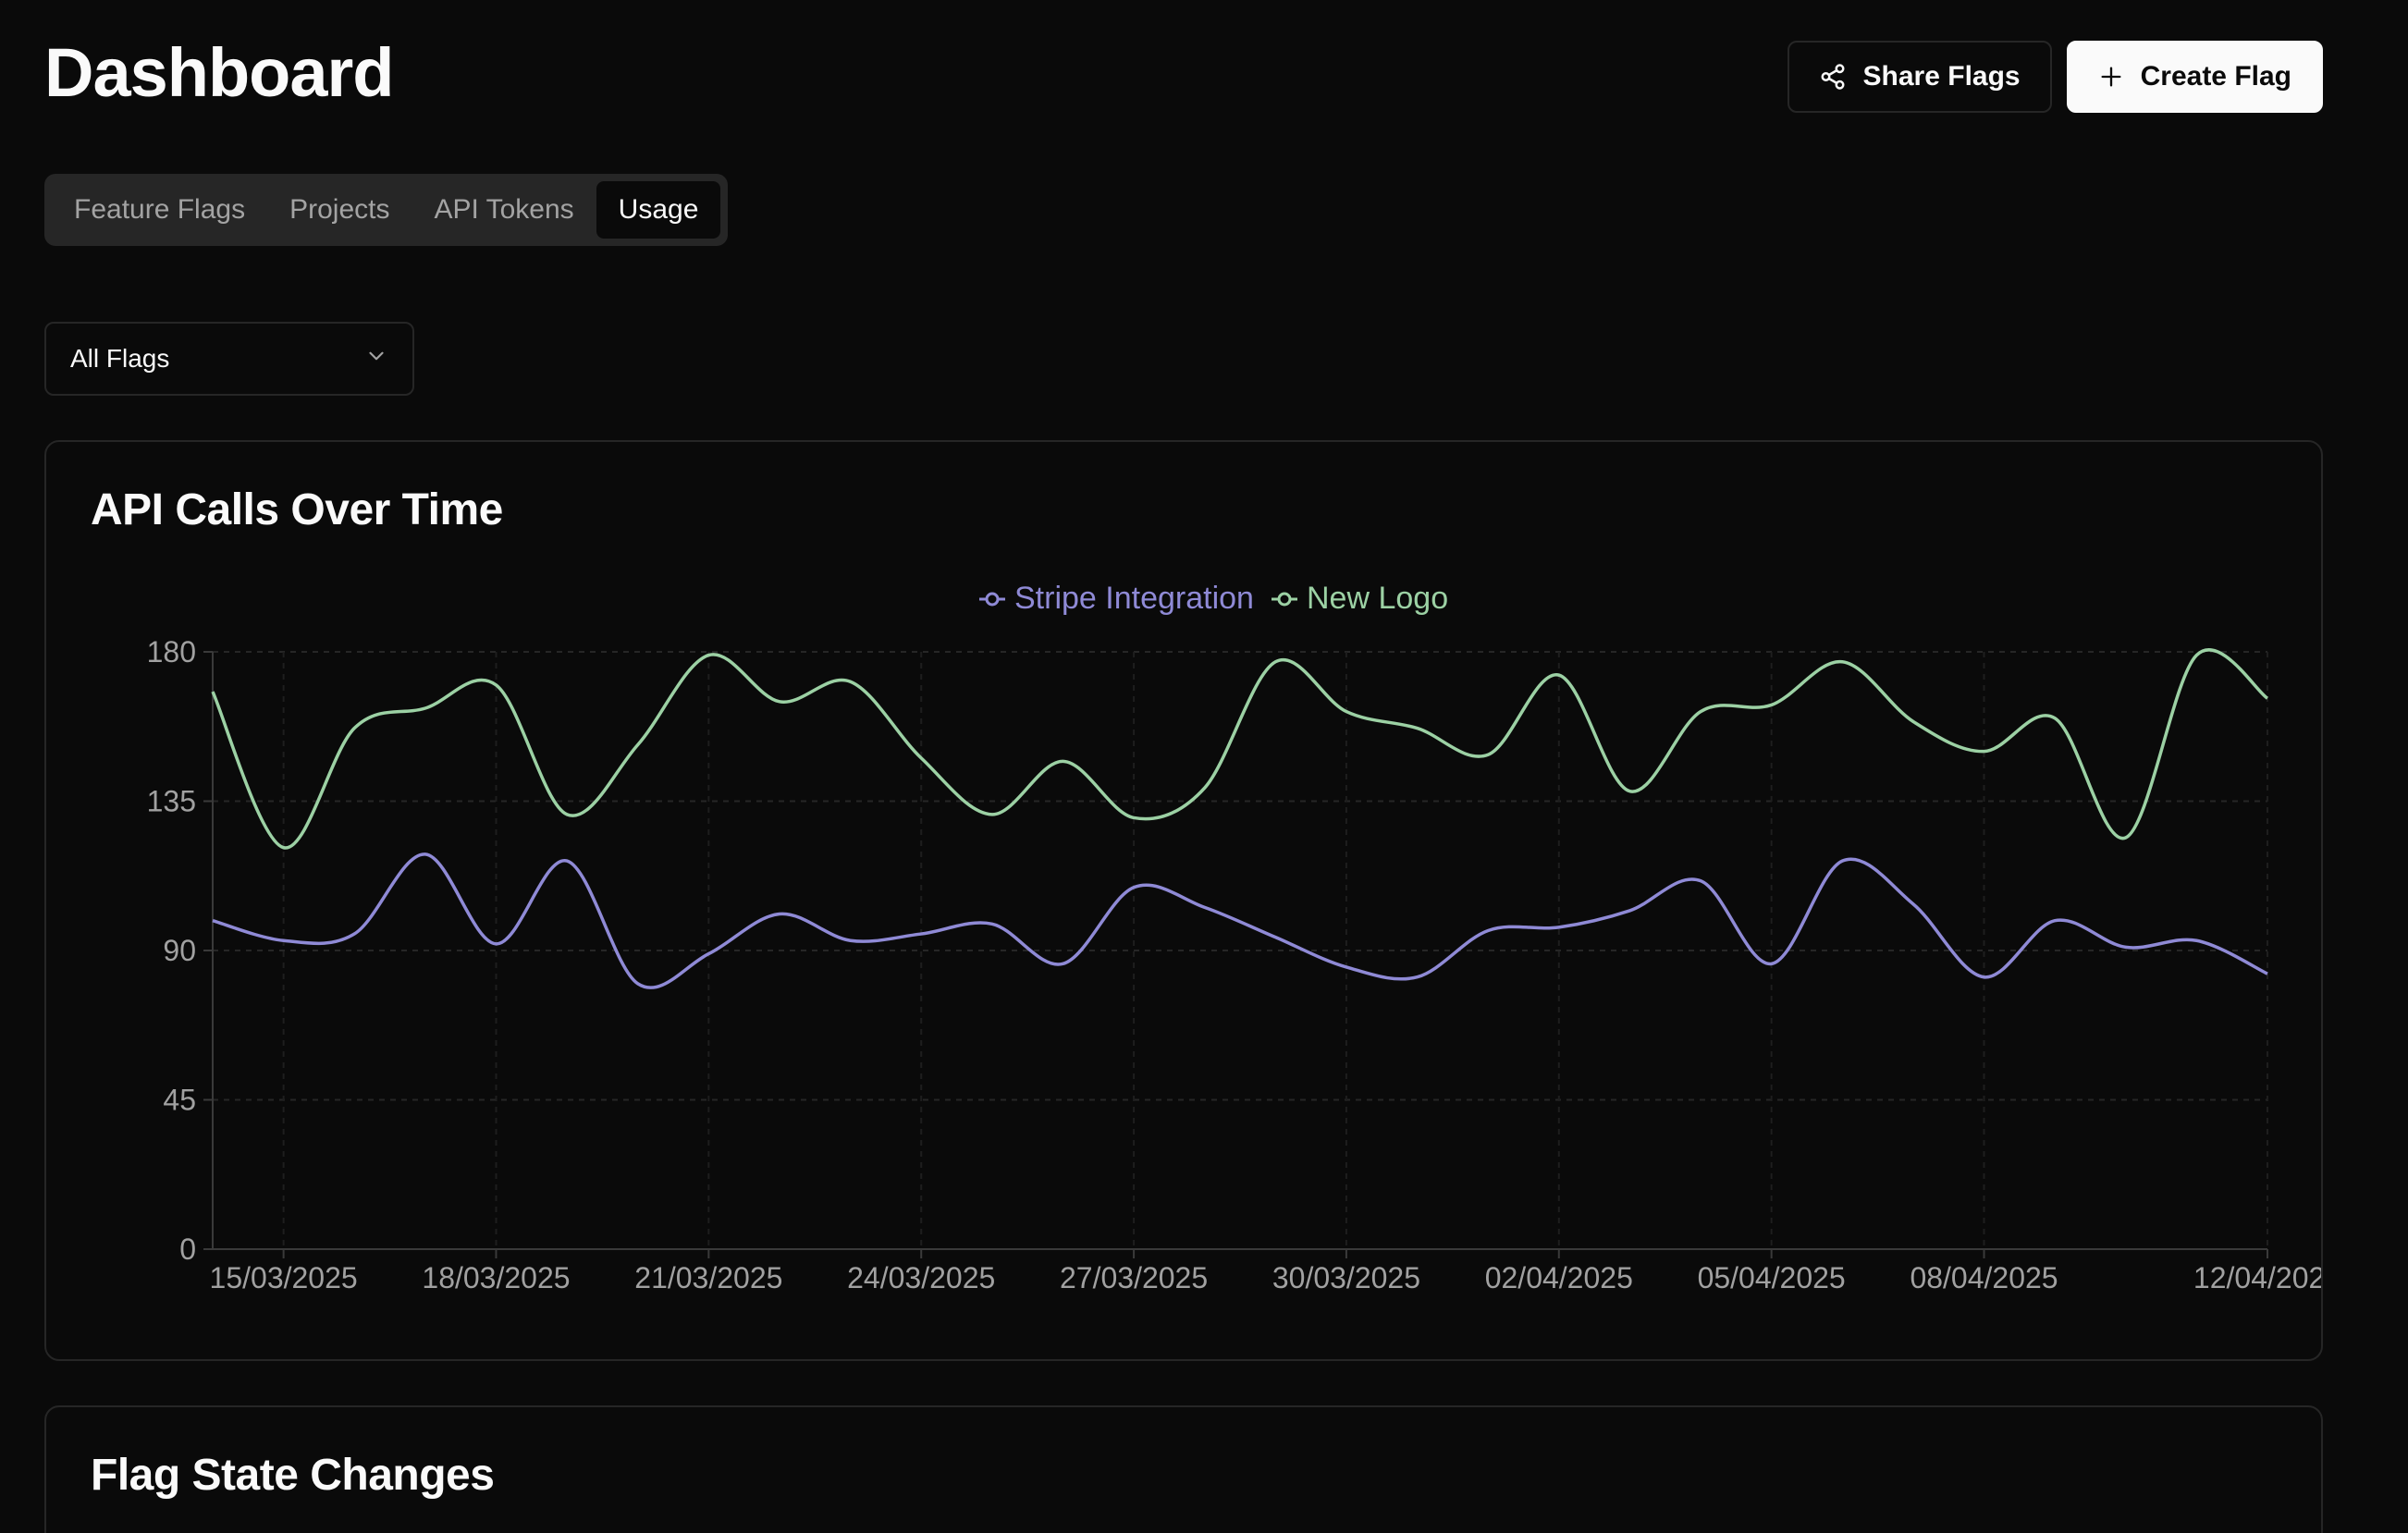  What do you see at coordinates (921, 1277) in the screenshot?
I see `x-tick-label: 24/03/2025` at bounding box center [921, 1277].